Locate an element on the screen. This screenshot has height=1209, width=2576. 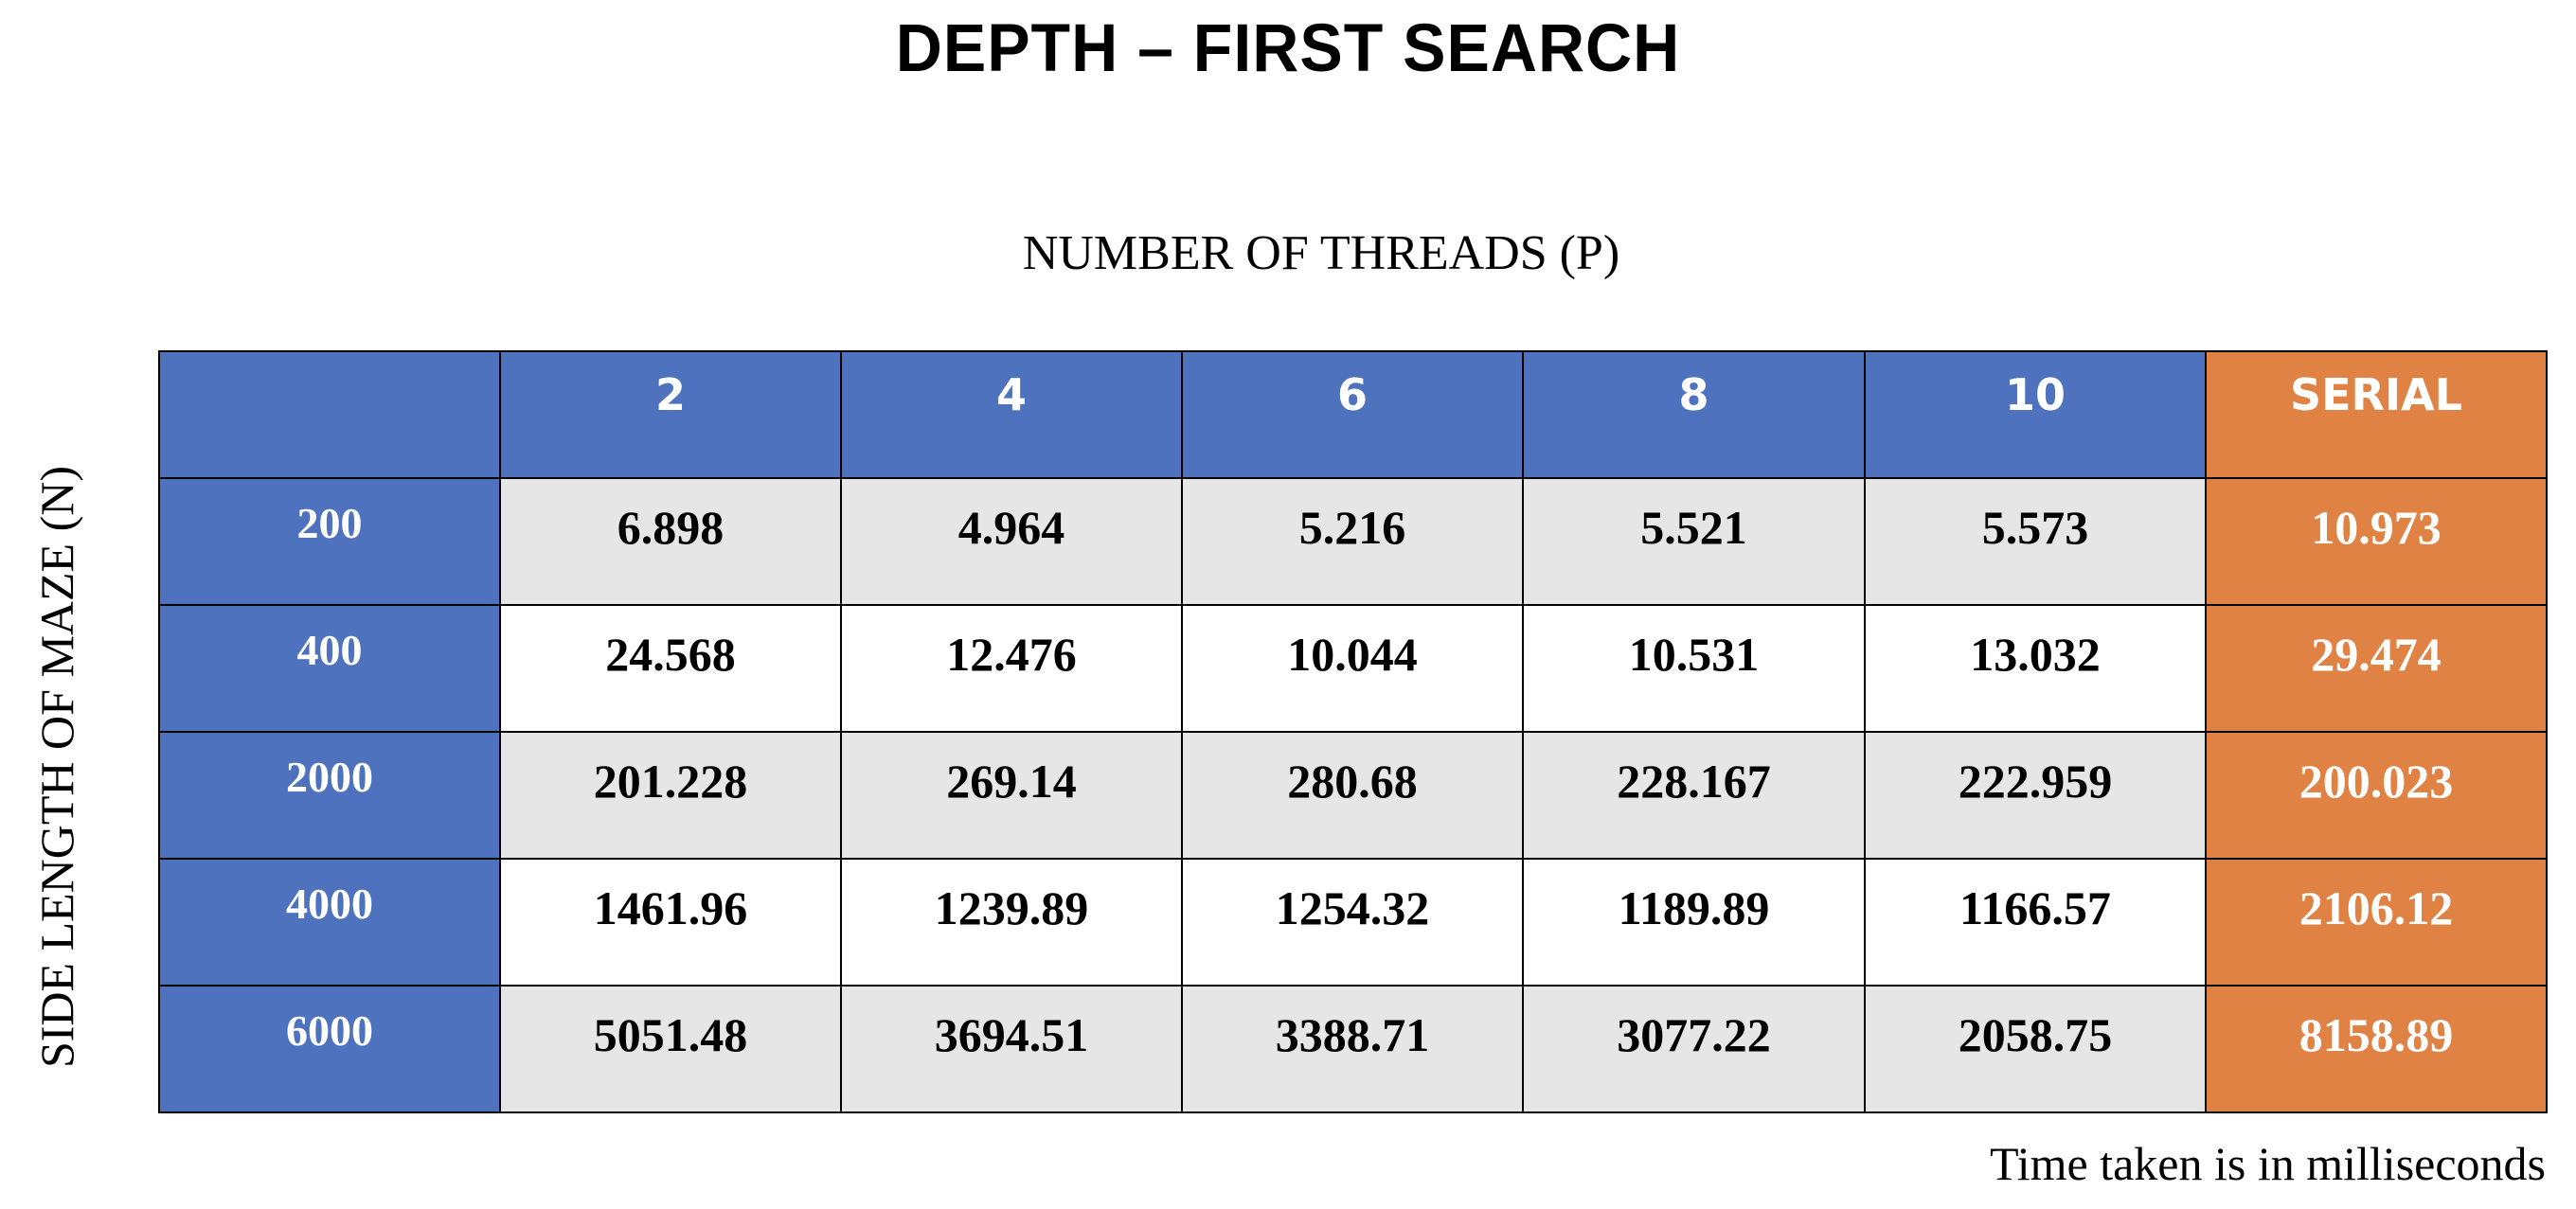
table-row: 200 6.898 4.964 5.216 5.521 5.573 10.973 is located at coordinates (1353, 542).